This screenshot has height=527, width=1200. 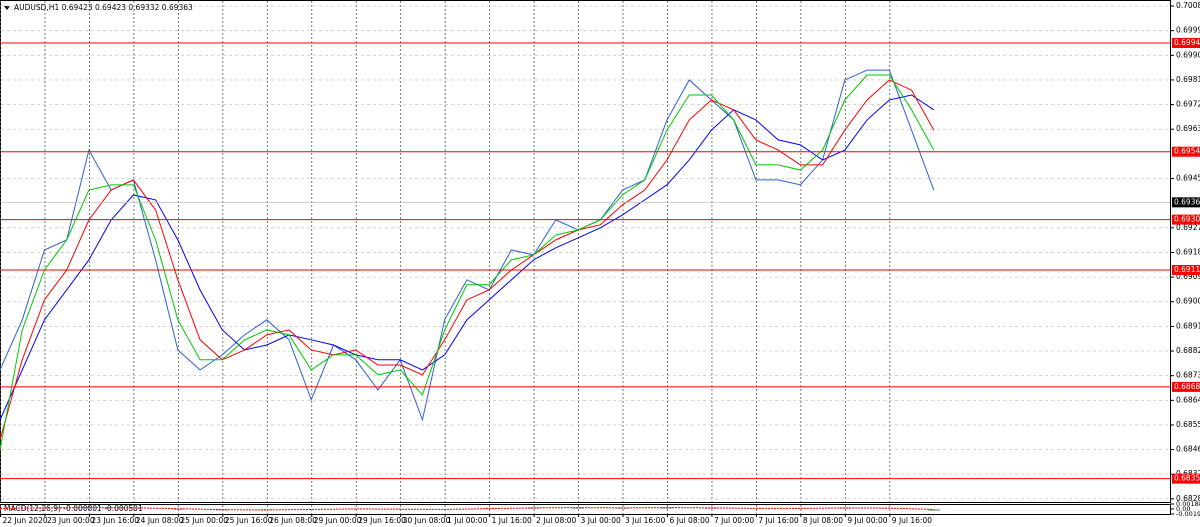 I want to click on x-tick-label: 9 Jul 00:00, so click(x=867, y=520).